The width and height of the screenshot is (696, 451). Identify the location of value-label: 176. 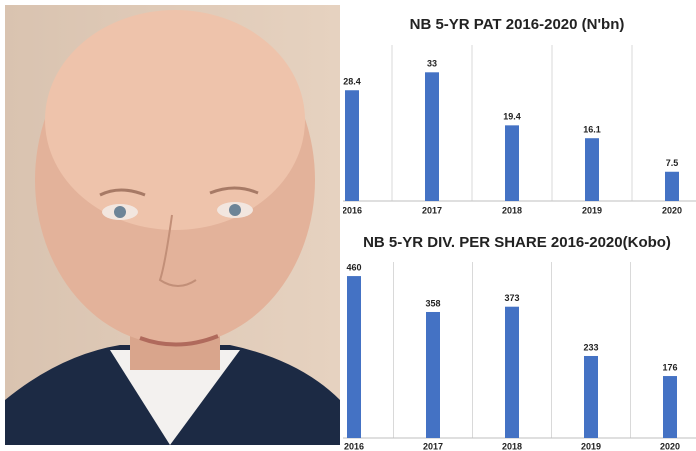
(669, 367).